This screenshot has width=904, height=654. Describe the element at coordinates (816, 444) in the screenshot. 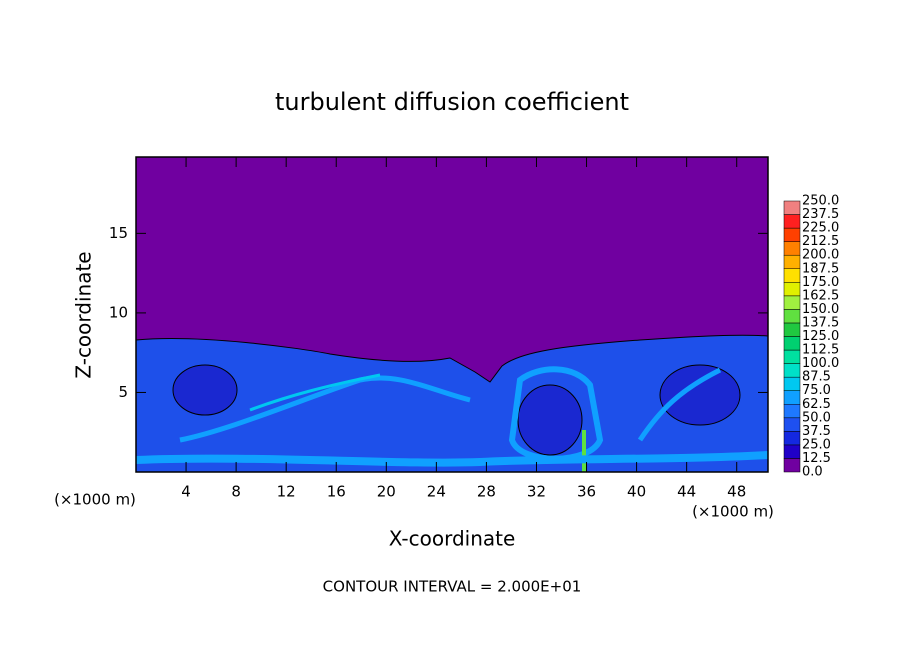

I see `colorbar-label: 25.0` at that location.